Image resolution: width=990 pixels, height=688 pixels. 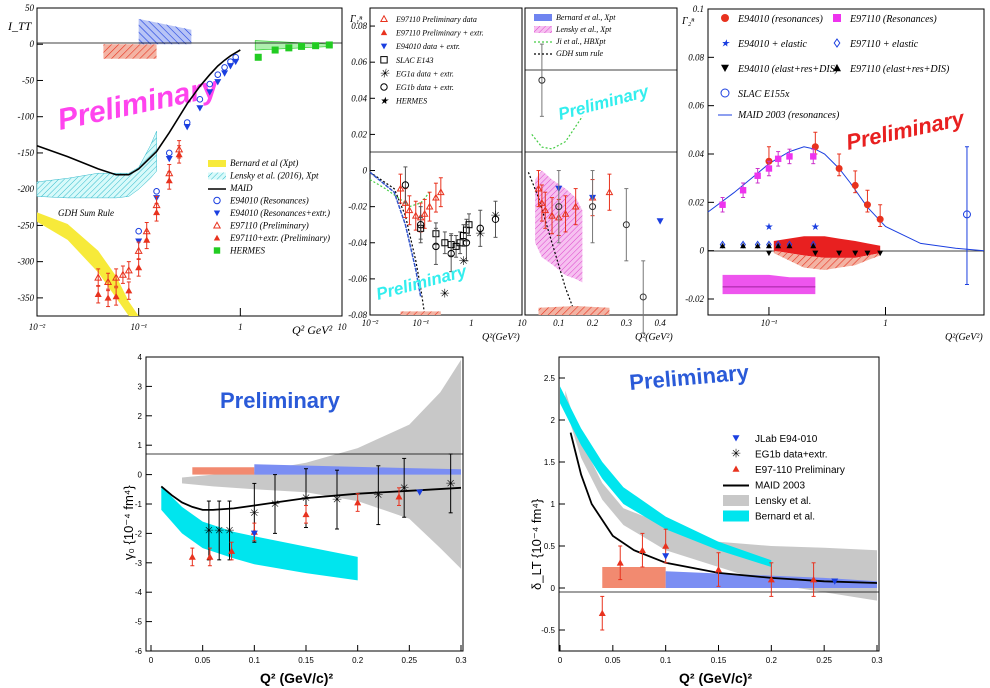 I want to click on p3-e94010-el-point: ★, so click(x=815, y=227).